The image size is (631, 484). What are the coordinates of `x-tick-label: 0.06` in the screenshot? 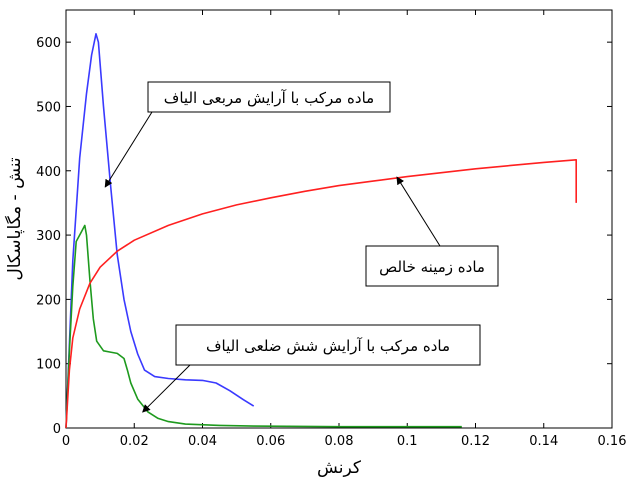 It's located at (270, 441).